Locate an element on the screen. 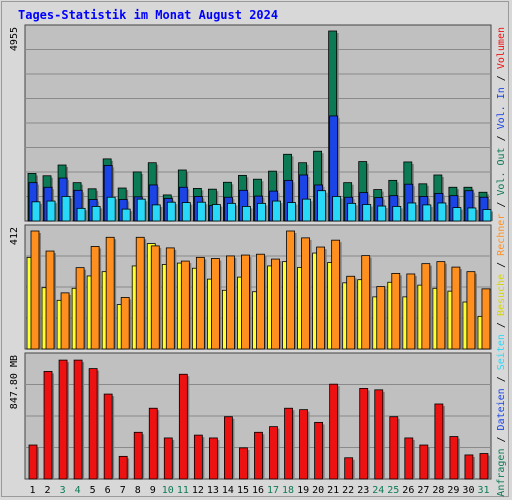 The width and height of the screenshot is (512, 500). day-label-12: 12 is located at coordinates (198, 490).